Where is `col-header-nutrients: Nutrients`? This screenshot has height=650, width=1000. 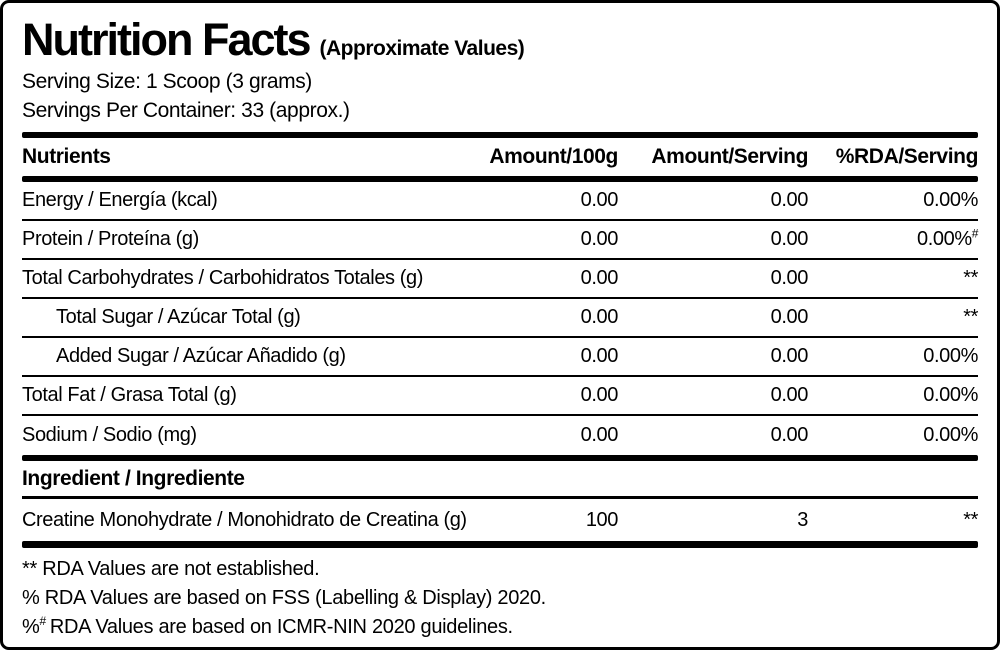
col-header-nutrients: Nutrients is located at coordinates (66, 156).